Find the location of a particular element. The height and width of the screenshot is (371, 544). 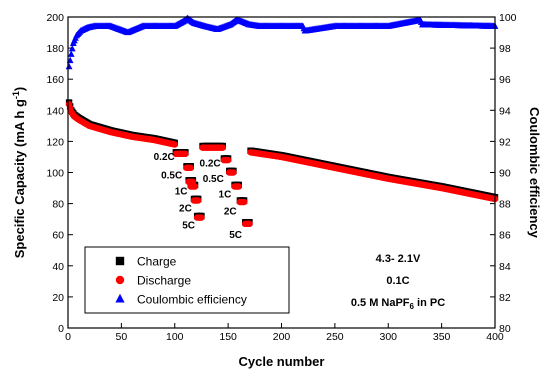

annotations: 4.3- 2.1V 0.1C 0.5 M NaPF6 in PC is located at coordinates (398, 282).